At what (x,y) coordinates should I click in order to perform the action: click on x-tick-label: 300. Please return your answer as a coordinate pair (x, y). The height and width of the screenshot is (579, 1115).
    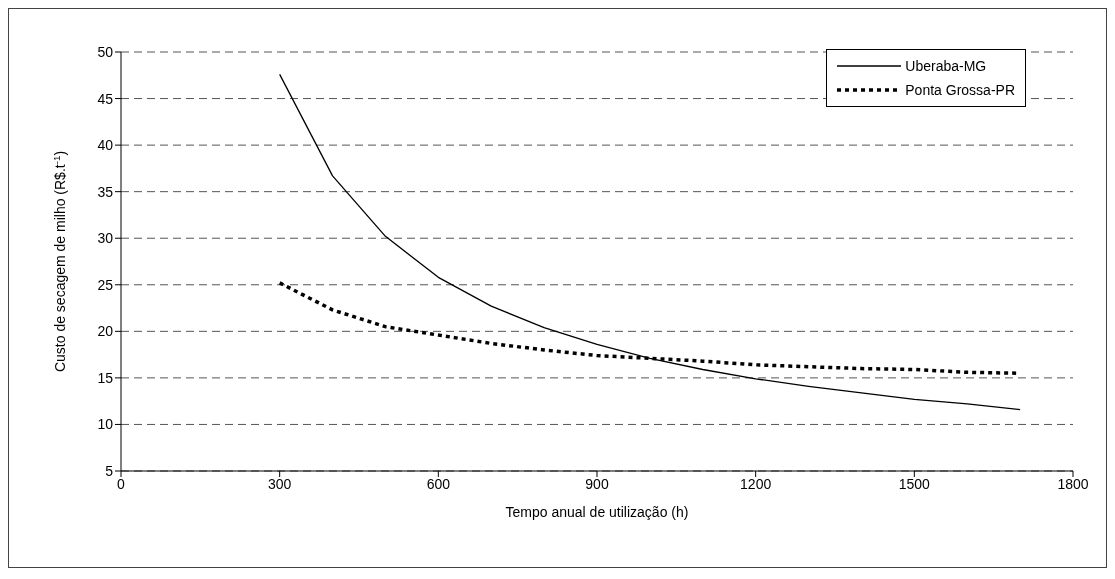
    Looking at the image, I should click on (279, 483).